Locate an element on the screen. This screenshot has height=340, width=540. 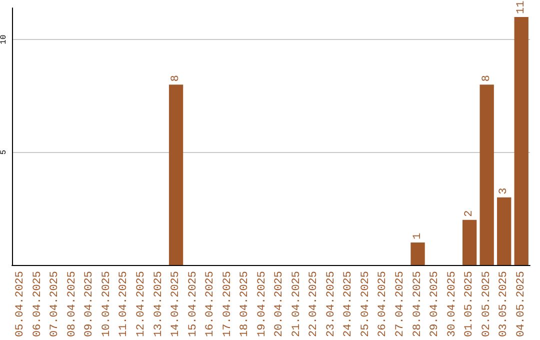
data-label: 1 is located at coordinates (418, 236).